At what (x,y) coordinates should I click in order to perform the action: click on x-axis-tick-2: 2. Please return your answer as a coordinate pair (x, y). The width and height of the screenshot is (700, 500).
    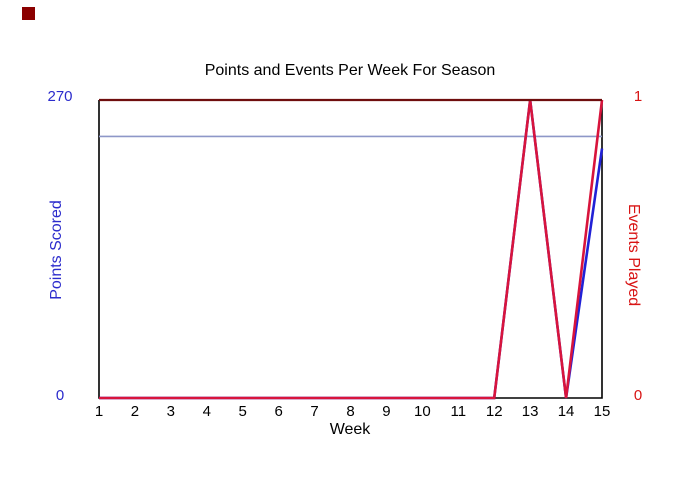
    Looking at the image, I should click on (135, 411).